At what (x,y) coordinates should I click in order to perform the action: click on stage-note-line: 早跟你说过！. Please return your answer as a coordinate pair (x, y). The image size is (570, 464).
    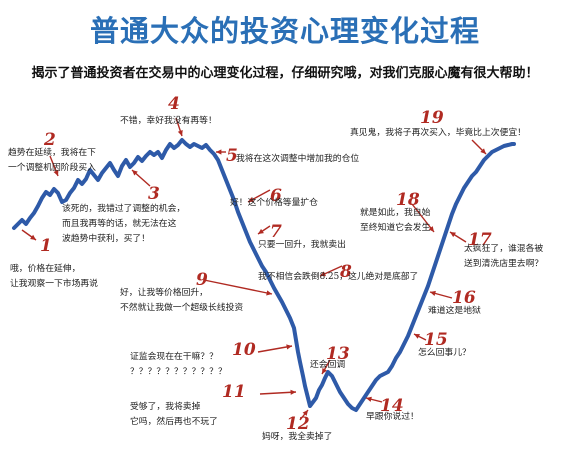
    Looking at the image, I should click on (392, 417).